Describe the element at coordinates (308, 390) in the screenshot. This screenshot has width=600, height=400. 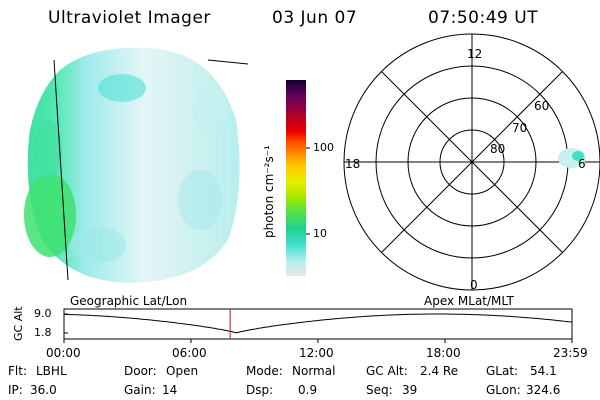
I see `dsp-value: 0.9` at that location.